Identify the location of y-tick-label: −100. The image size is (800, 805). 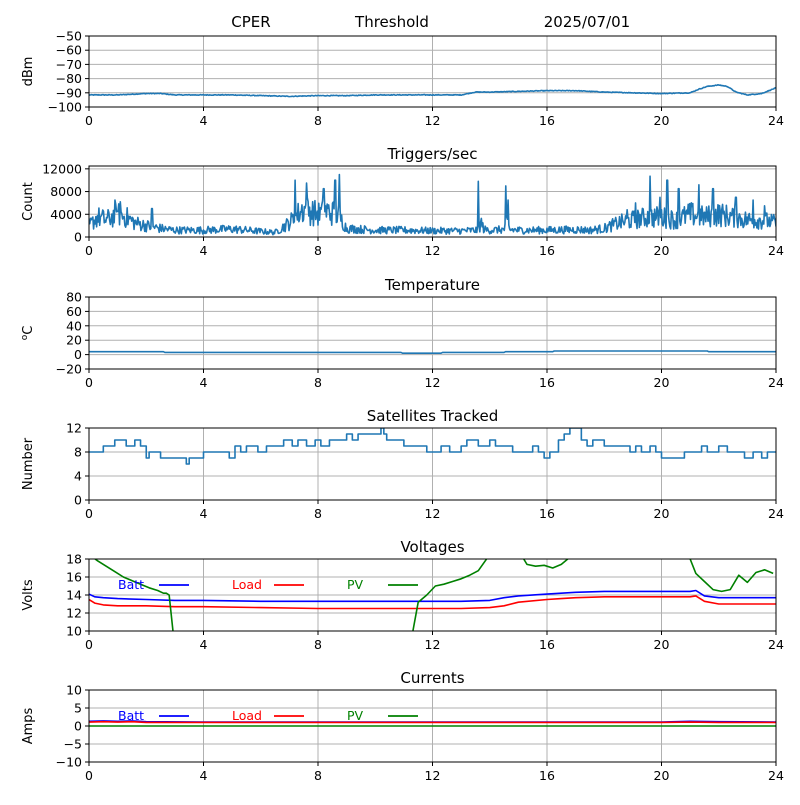
(65, 107).